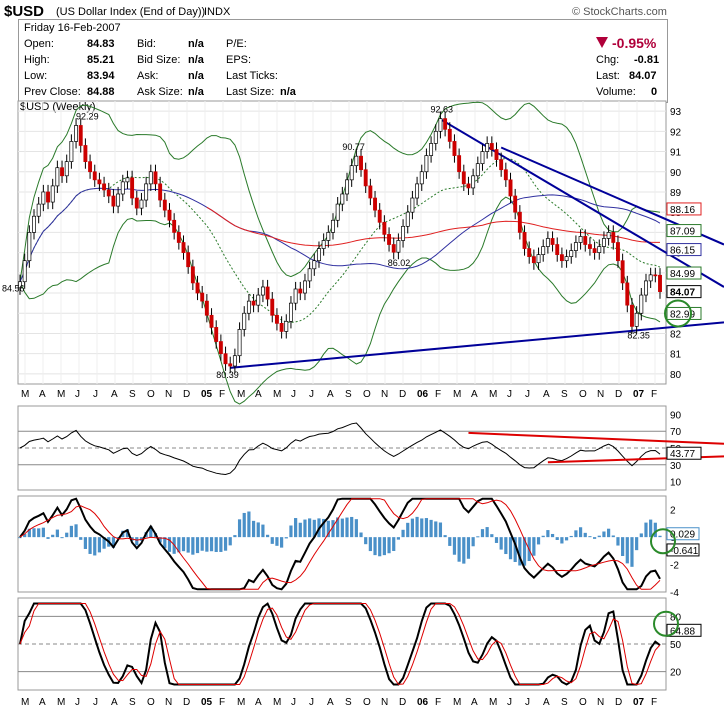 The width and height of the screenshot is (724, 712). I want to click on lastsize-value: n/a, so click(288, 92).